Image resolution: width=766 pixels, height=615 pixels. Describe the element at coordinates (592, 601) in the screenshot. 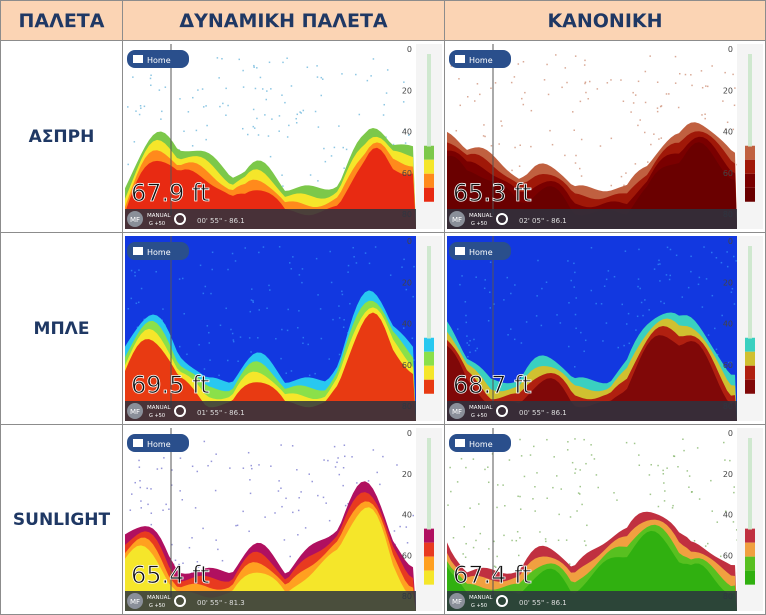

I see `status-bar` at that location.